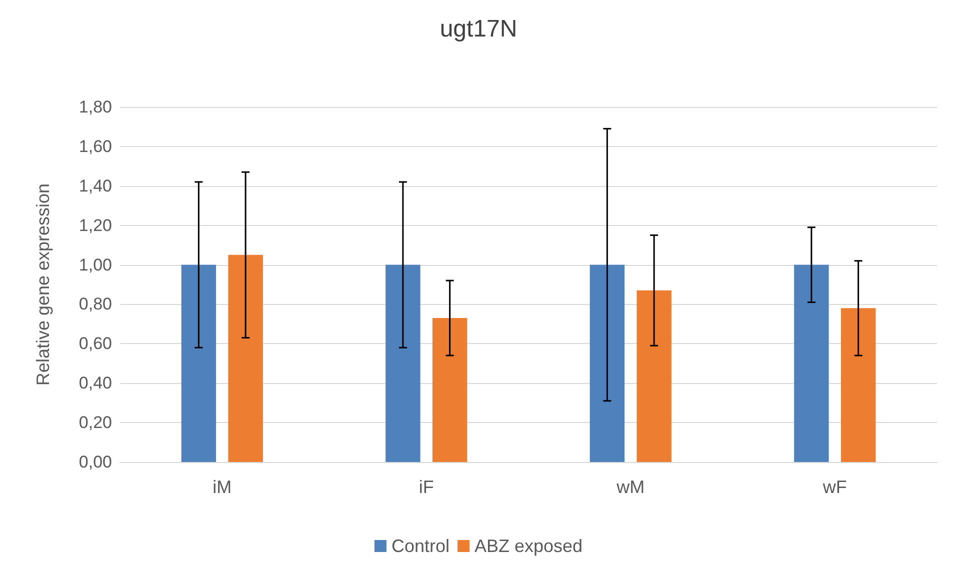 This screenshot has height=578, width=957. Describe the element at coordinates (95, 146) in the screenshot. I see `y-tick-label: 1,60` at that location.